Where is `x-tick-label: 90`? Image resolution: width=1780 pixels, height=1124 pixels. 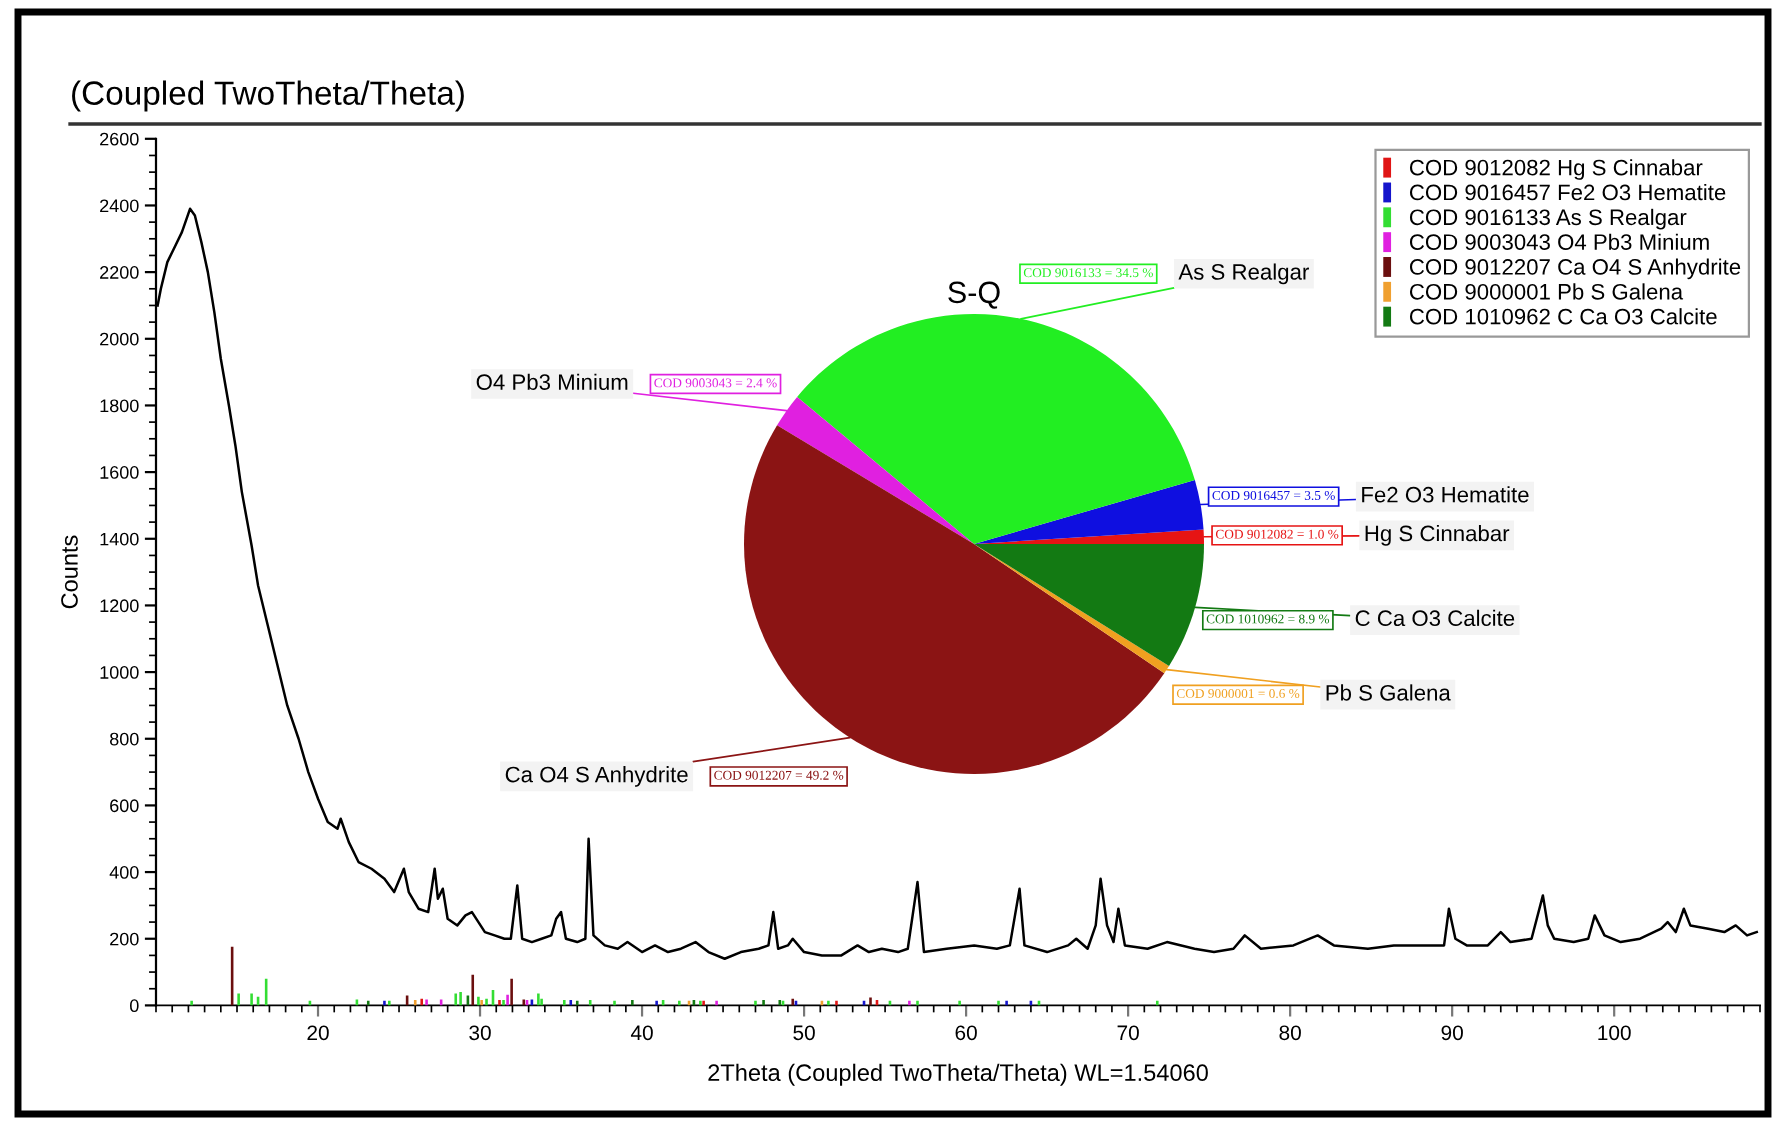 x-tick-label: 90 is located at coordinates (1452, 1033).